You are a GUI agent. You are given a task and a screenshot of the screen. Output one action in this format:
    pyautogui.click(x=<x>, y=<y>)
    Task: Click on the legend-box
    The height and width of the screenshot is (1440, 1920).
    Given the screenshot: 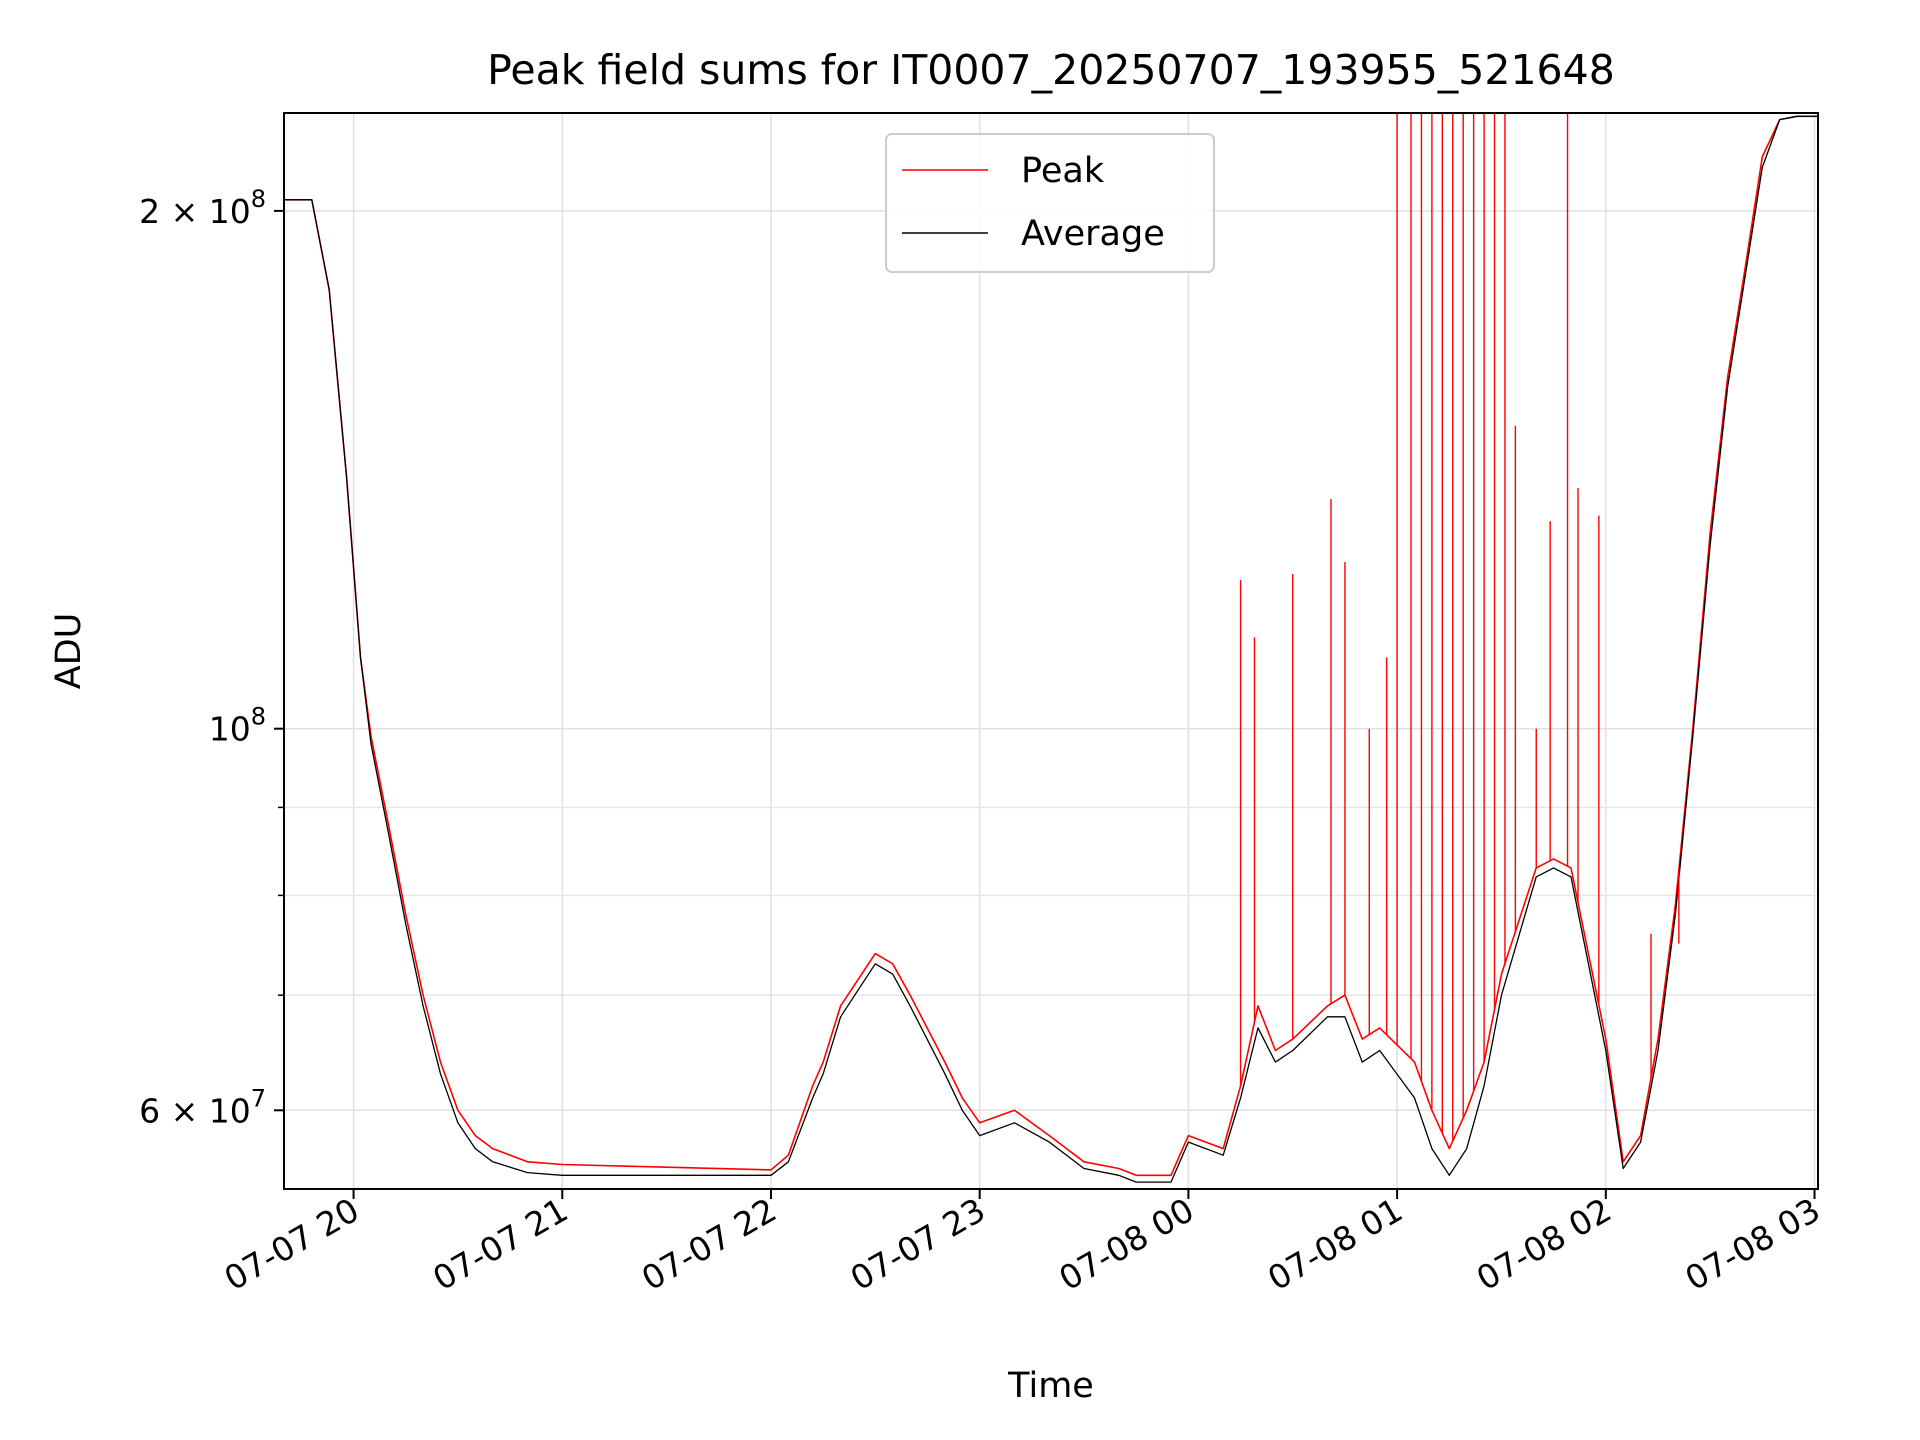 What is the action you would take?
    pyautogui.click(x=1050, y=203)
    